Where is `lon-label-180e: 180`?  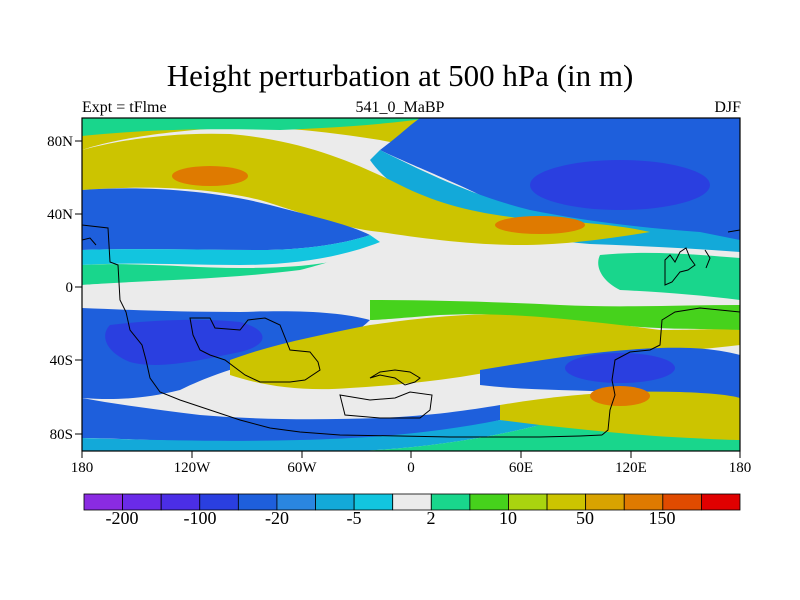
lon-label-180e: 180 is located at coordinates (740, 468).